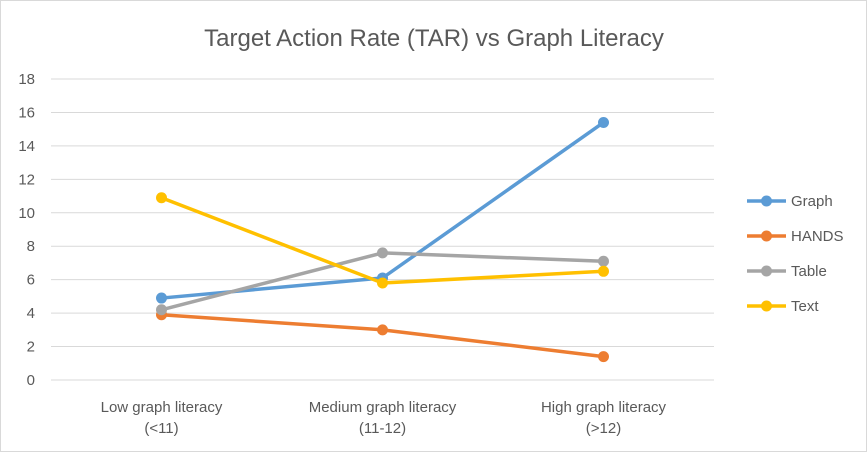 Image resolution: width=867 pixels, height=453 pixels. Describe the element at coordinates (809, 271) in the screenshot. I see `legend-label: Table` at that location.